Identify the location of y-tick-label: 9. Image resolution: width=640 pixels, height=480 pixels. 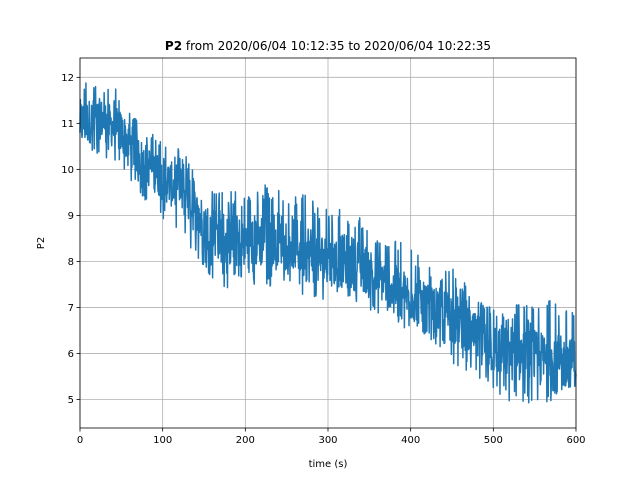
(71, 216).